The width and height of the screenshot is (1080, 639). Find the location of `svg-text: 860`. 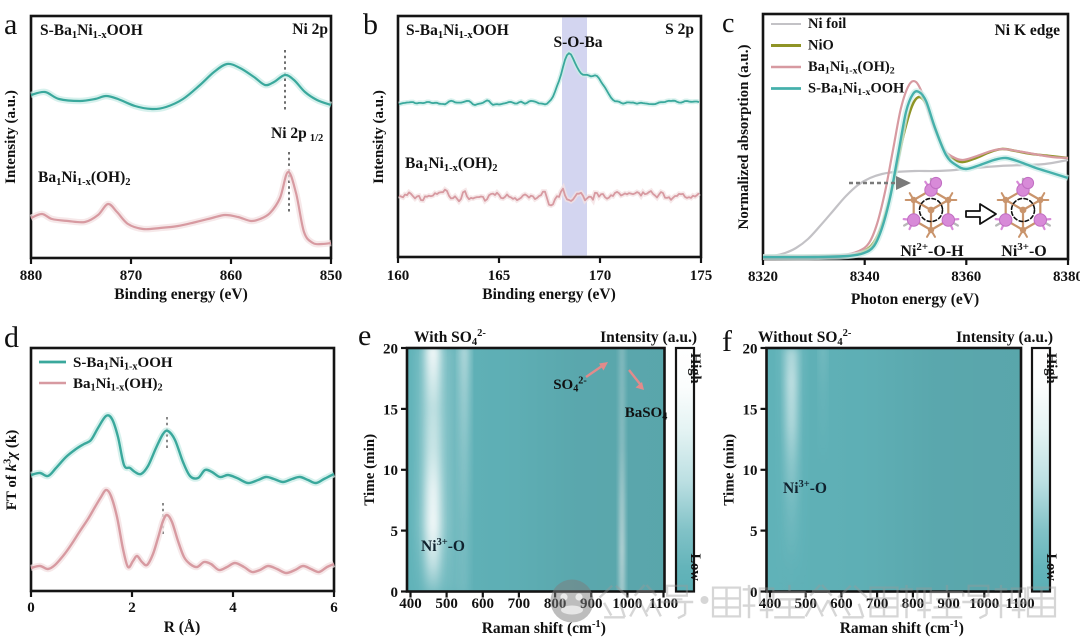

svg-text: 860 is located at coordinates (231, 276).